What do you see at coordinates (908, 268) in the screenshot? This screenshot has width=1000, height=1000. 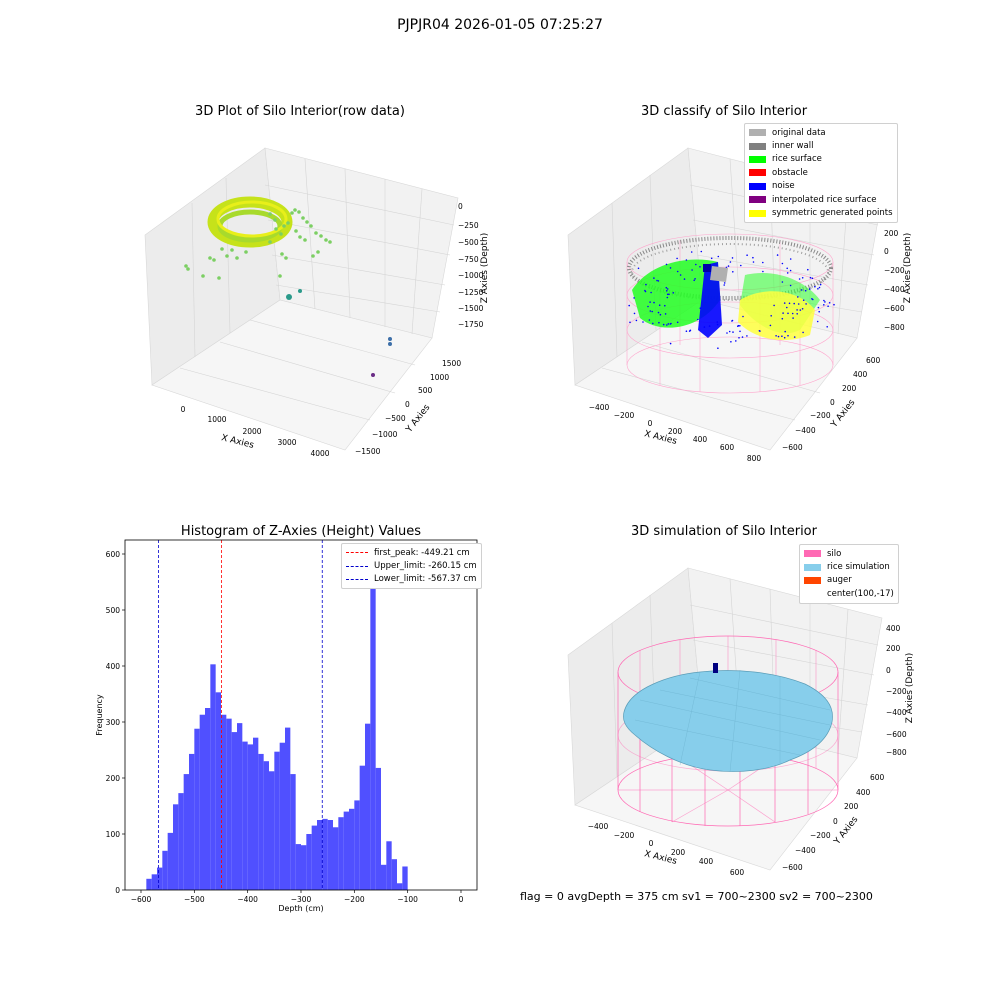 I see `p2-zlabel: Z Axies (Depth)` at bounding box center [908, 268].